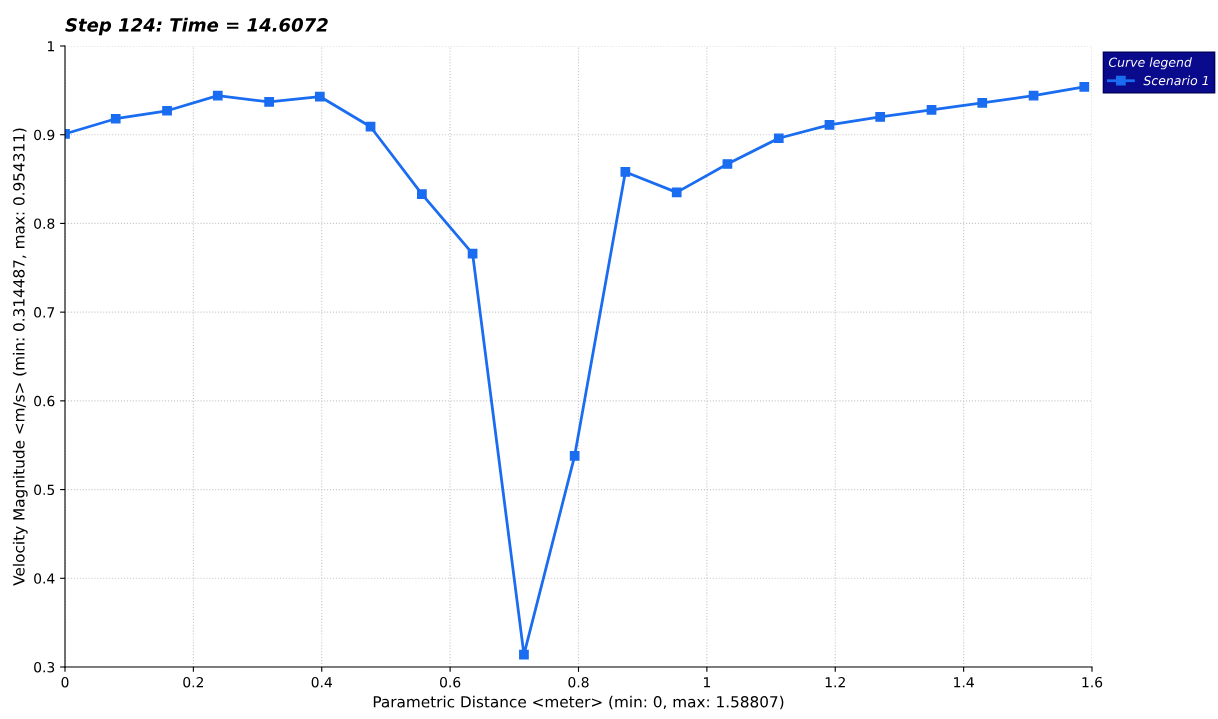 This screenshot has width=1218, height=719. Describe the element at coordinates (44, 578) in the screenshot. I see `y-tick-label: 0.4` at that location.